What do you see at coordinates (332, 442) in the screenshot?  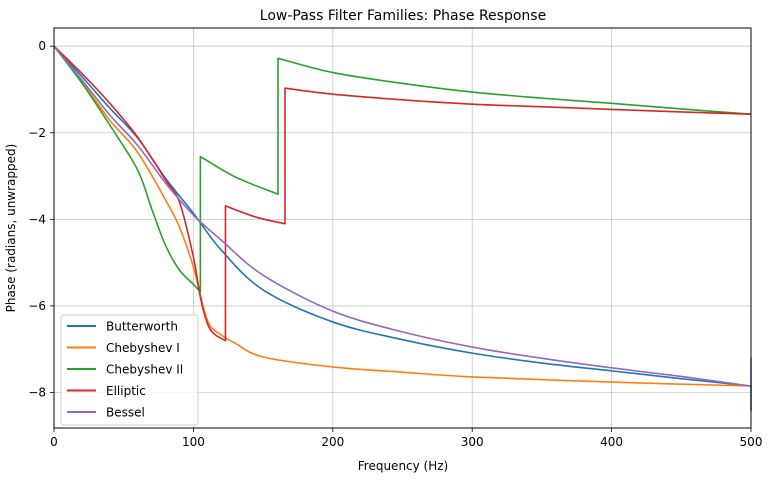 I see `x-tick-label: 200` at bounding box center [332, 442].